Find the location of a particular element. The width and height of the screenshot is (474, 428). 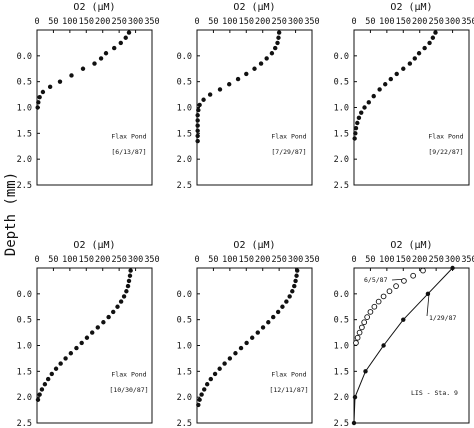

y-tick-label: 0.0 is located at coordinates (184, 57).